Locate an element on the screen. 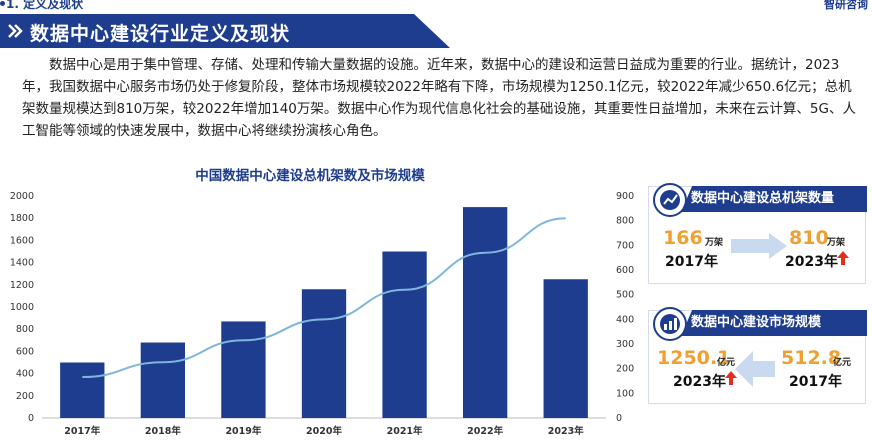  card-racks-title: 数据中心建设总机架数量 is located at coordinates (774, 199).